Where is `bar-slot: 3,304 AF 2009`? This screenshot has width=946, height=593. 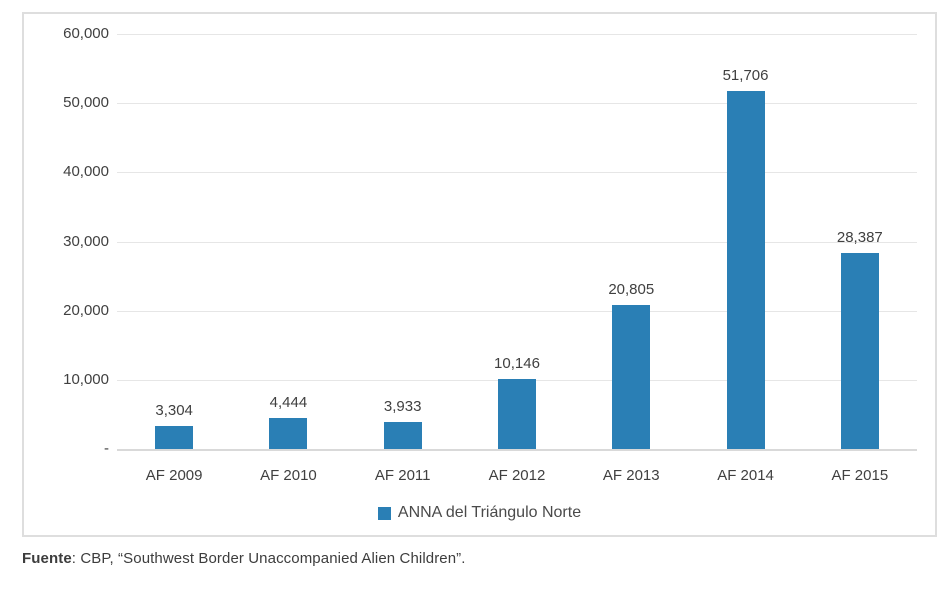 bar-slot: 3,304 AF 2009 is located at coordinates (174, 259).